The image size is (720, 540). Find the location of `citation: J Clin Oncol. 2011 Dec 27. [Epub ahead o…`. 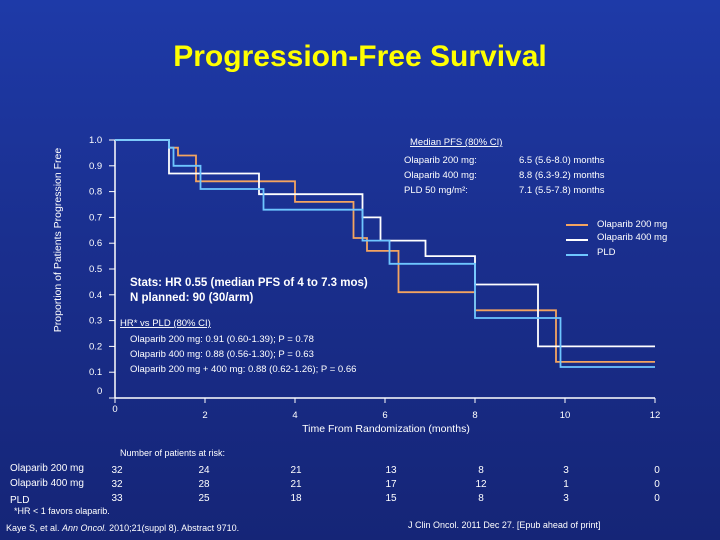

citation: J Clin Oncol. 2011 Dec 27. [Epub ahead o… is located at coordinates (504, 525).